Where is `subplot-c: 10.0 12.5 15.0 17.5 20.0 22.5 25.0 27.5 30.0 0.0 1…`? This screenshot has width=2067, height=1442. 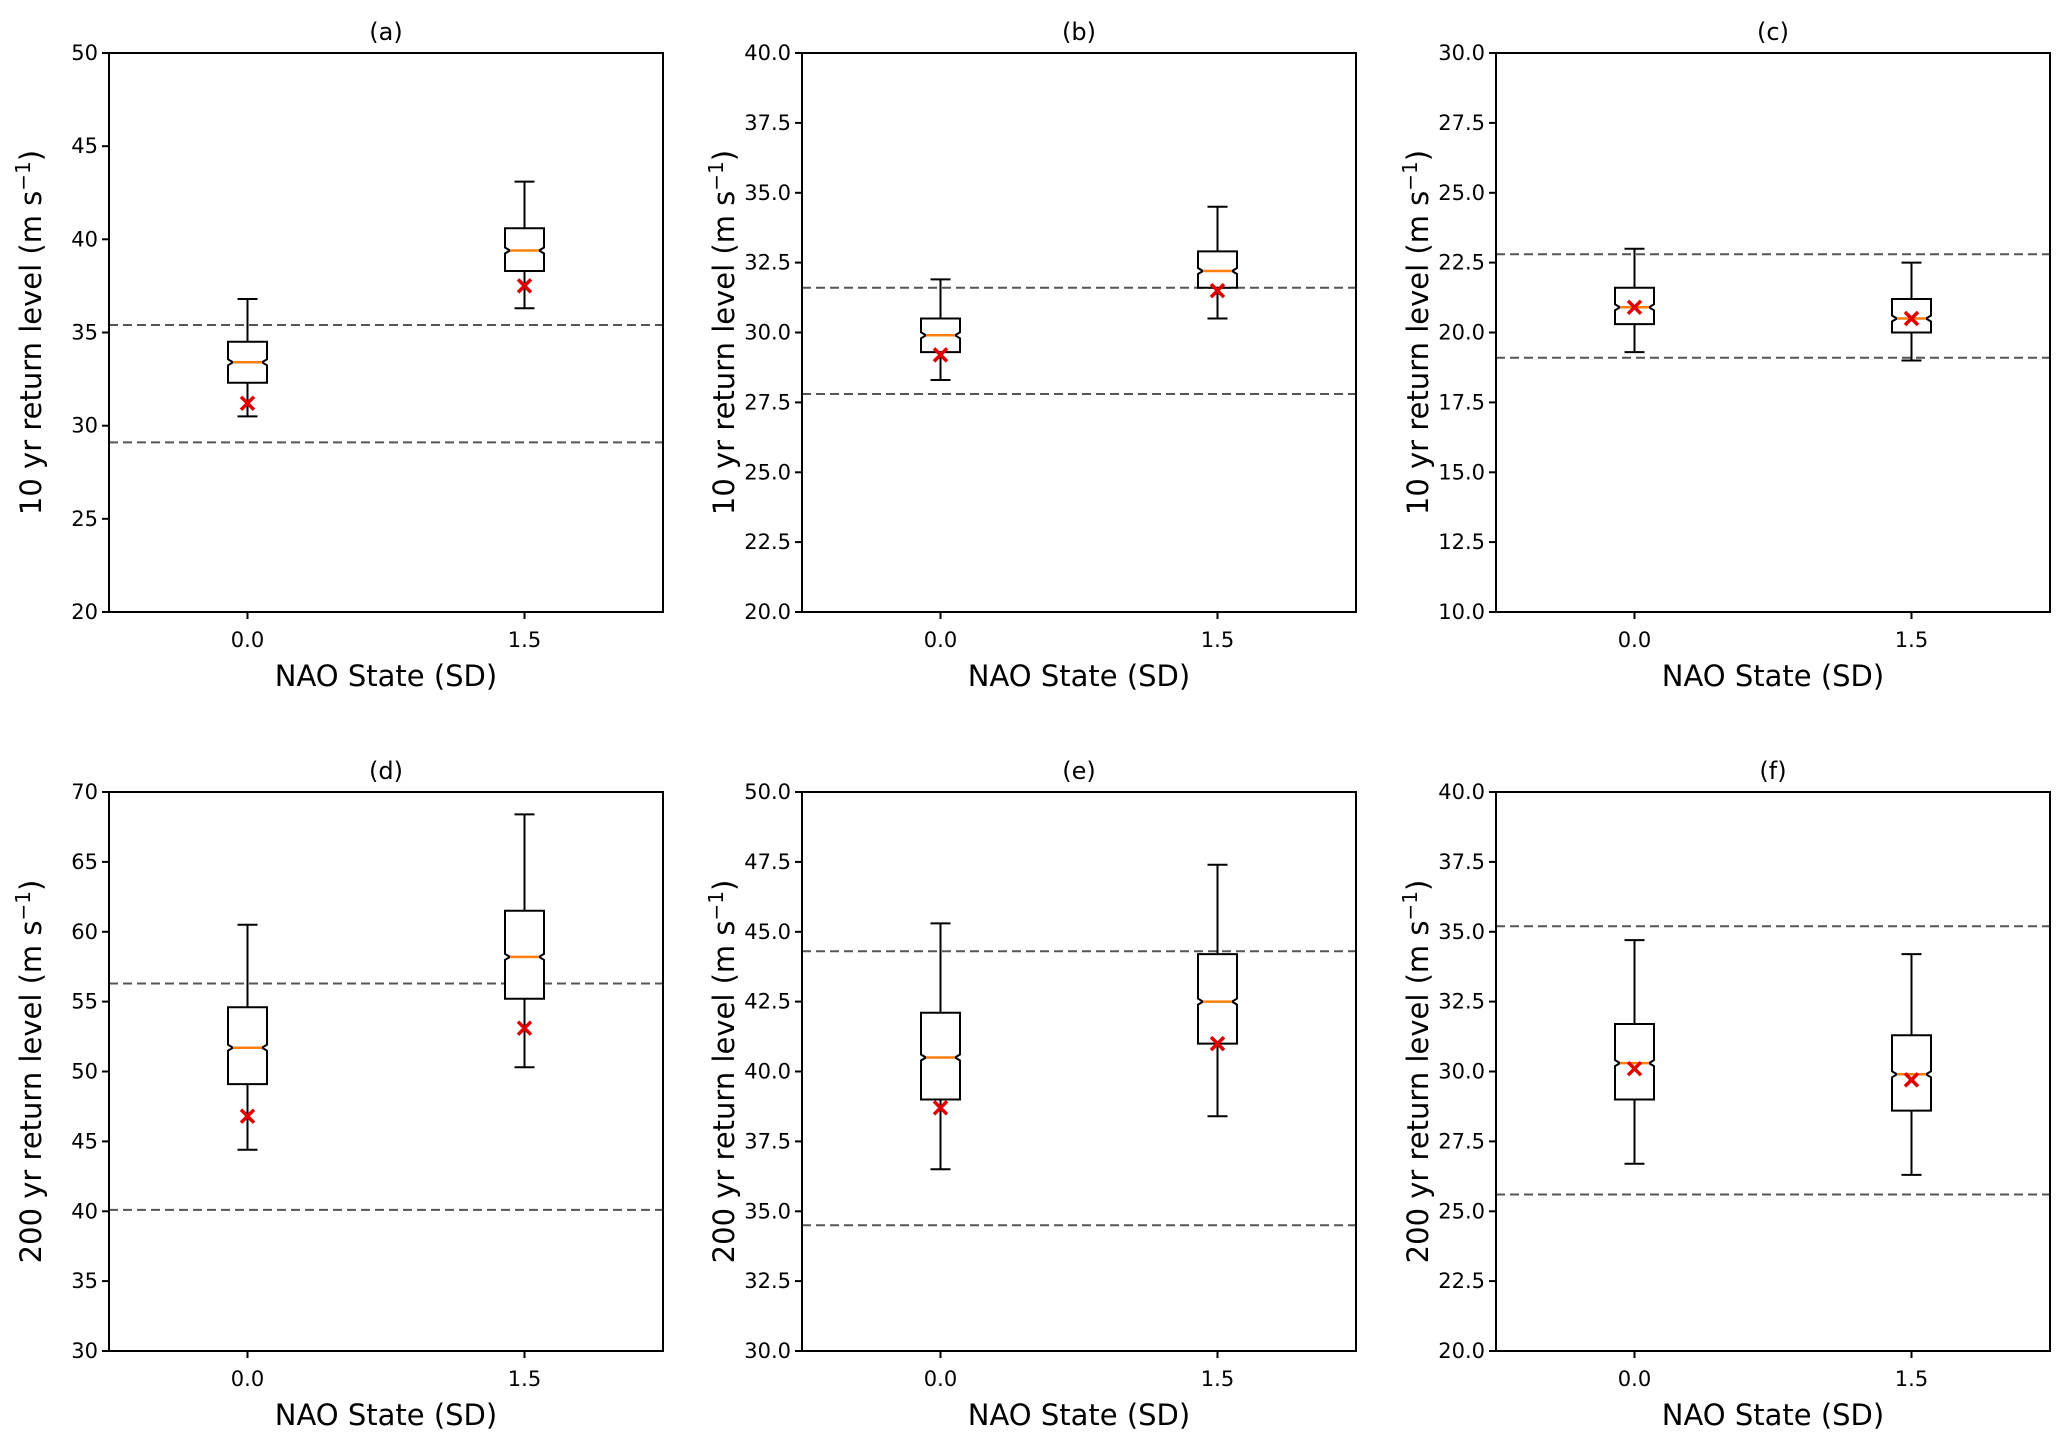 subplot-c: 10.0 12.5 15.0 17.5 20.0 22.5 25.0 27.5 30.0 0.0 1… is located at coordinates (1724, 355).